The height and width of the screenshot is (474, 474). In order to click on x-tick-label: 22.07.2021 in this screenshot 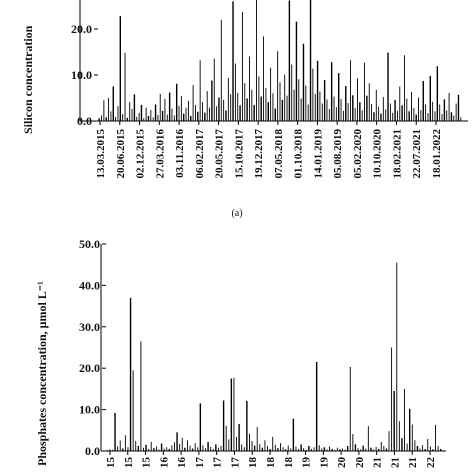, I will do `click(417, 154)`.